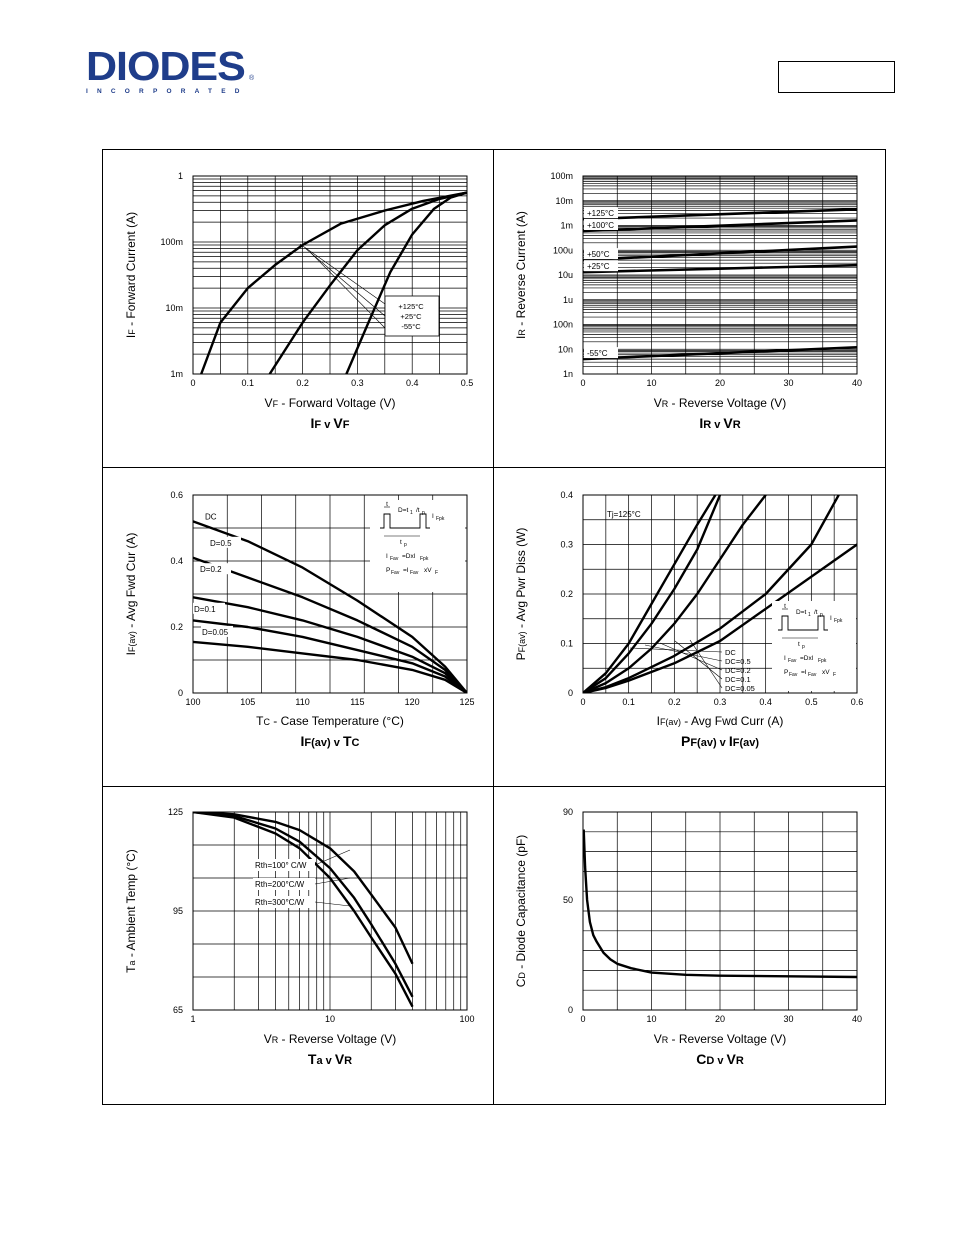 This screenshot has height=1235, width=954. I want to click on x-tick-label: 40, so click(857, 383).